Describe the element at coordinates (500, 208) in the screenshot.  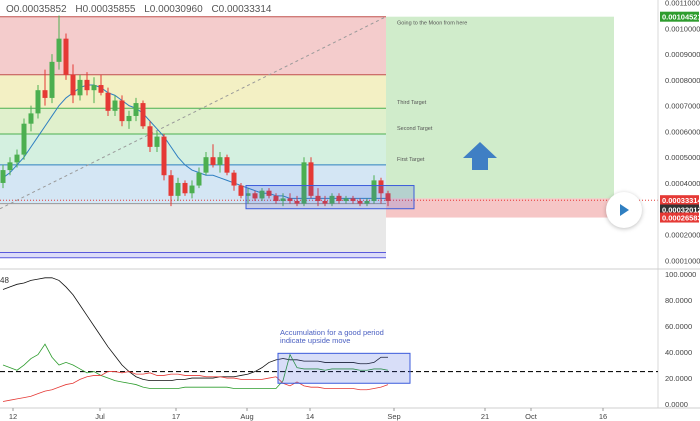
I see `position-stop-zone` at that location.